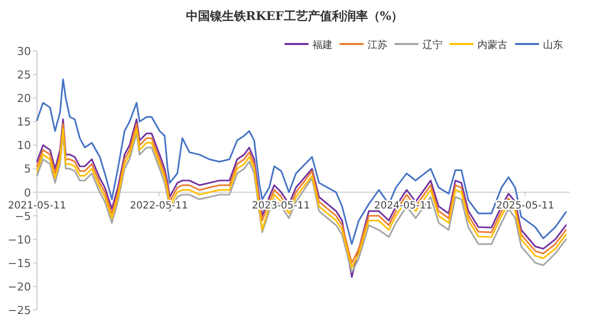 The width and height of the screenshot is (589, 329). Describe the element at coordinates (19, 263) in the screenshot. I see `y-tick-label: −15` at that location.